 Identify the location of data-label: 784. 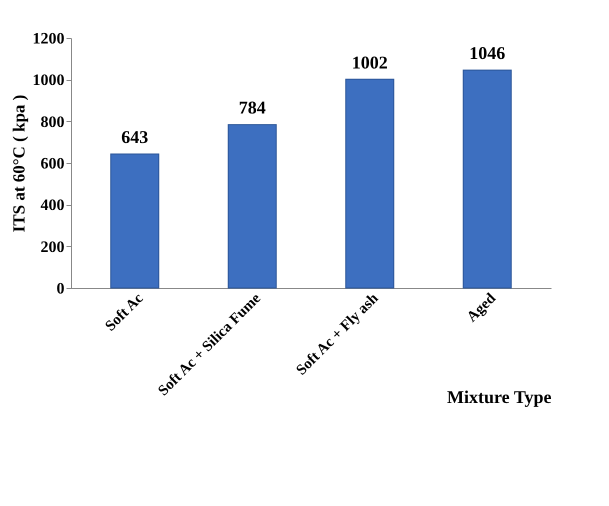
(252, 108).